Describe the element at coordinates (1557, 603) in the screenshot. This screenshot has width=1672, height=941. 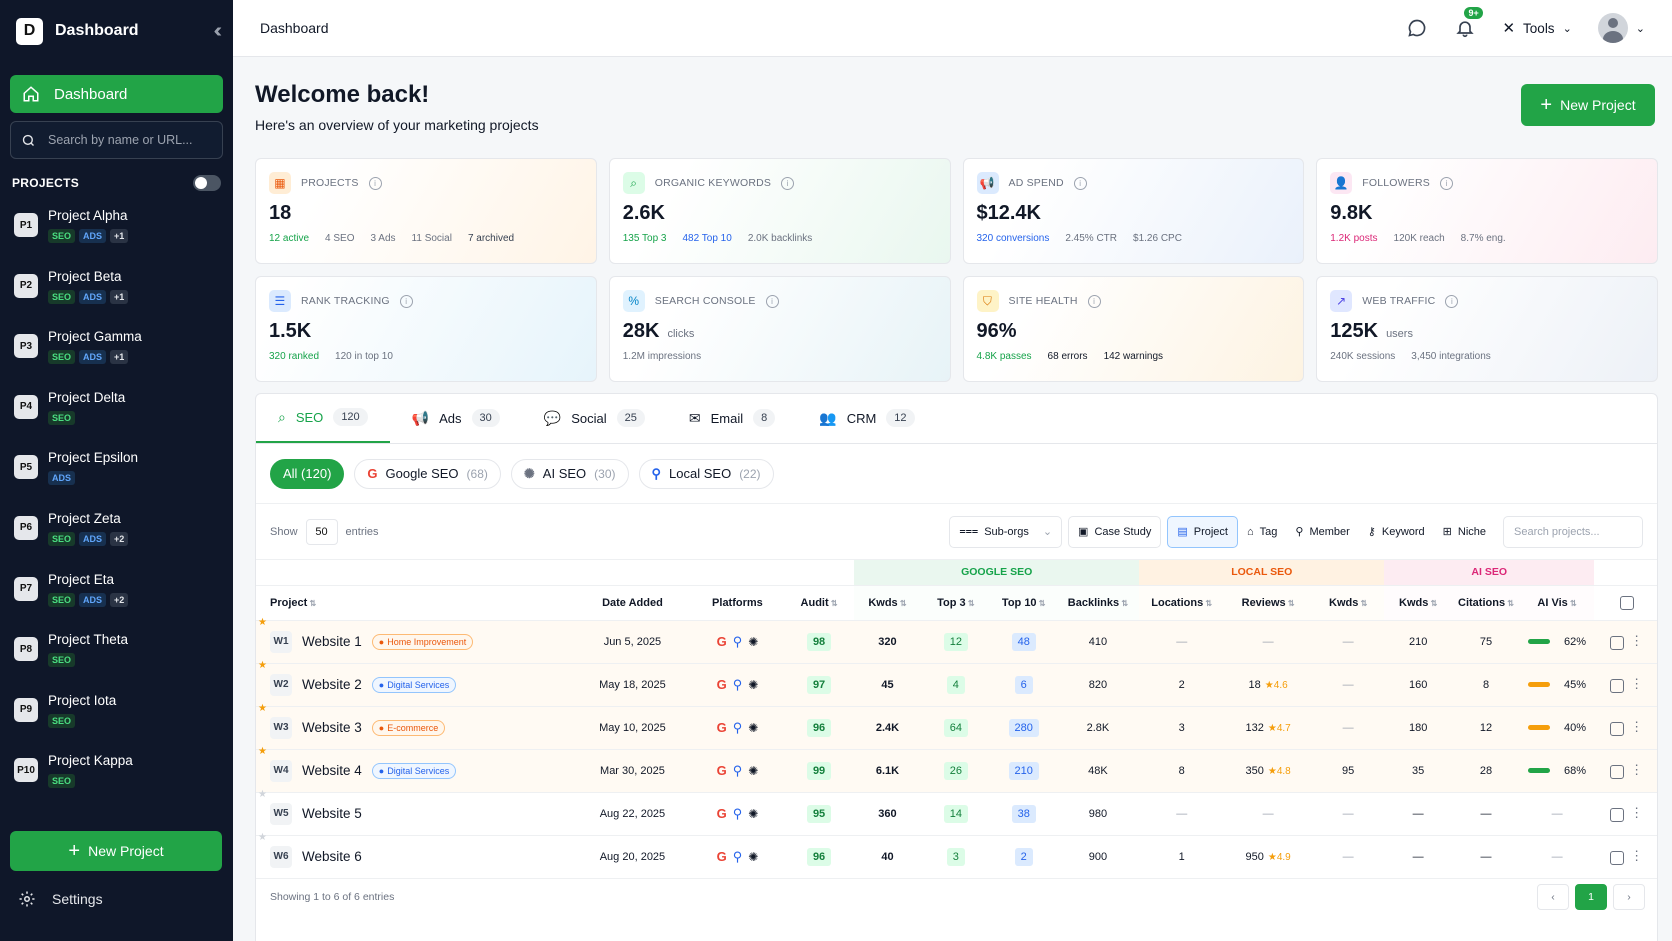
I see `column-header: AI Vis ⇅` at that location.